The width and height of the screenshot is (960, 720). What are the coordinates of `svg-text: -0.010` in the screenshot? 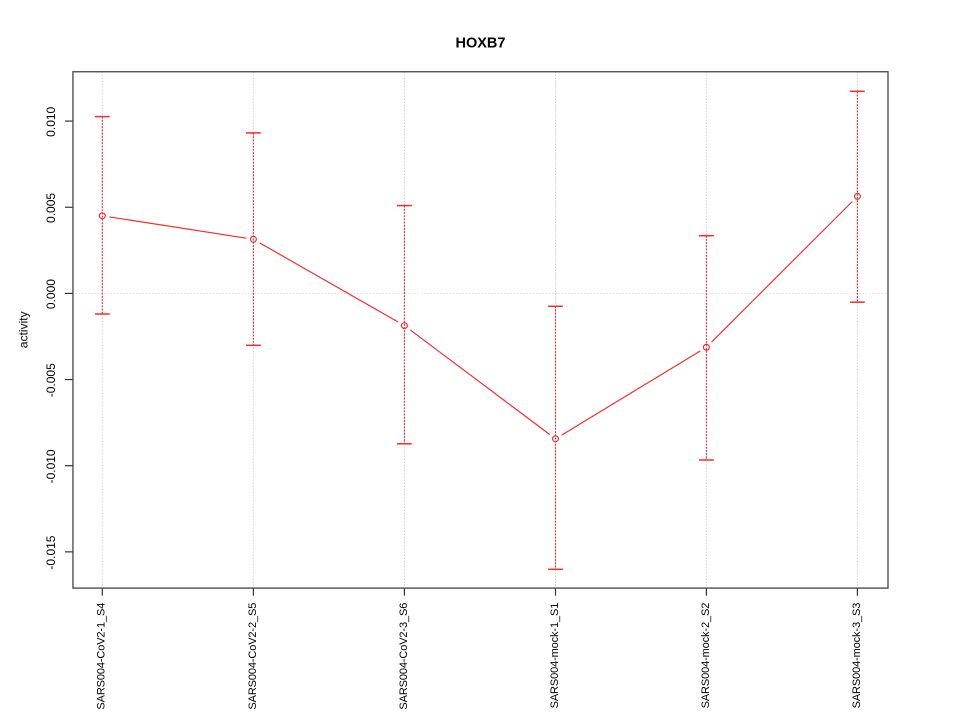 It's located at (51, 466).